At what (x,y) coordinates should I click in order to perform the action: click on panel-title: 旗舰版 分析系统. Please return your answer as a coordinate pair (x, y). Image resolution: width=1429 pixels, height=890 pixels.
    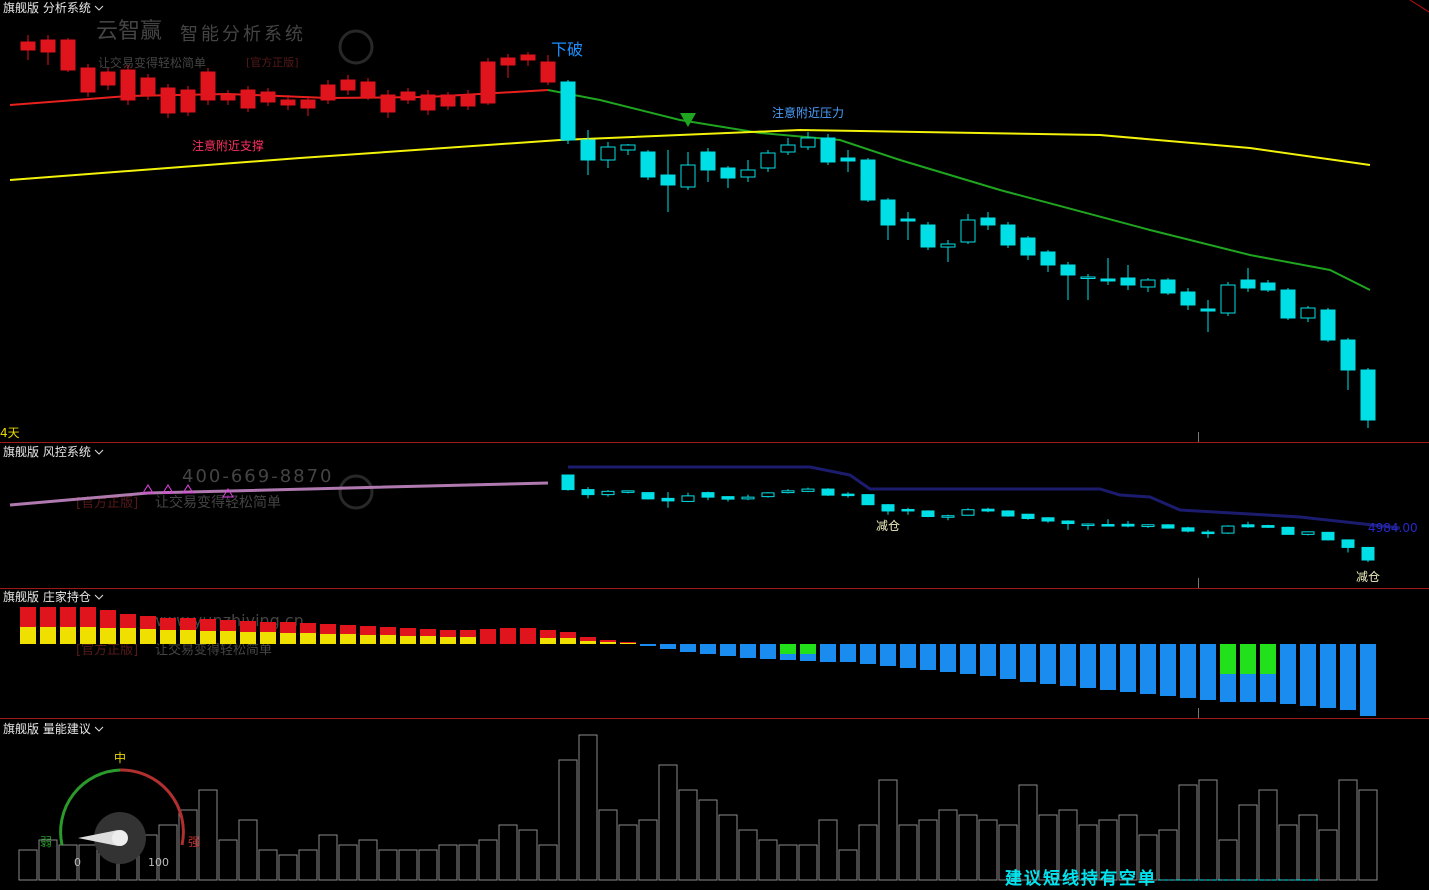
    Looking at the image, I should click on (47, 7).